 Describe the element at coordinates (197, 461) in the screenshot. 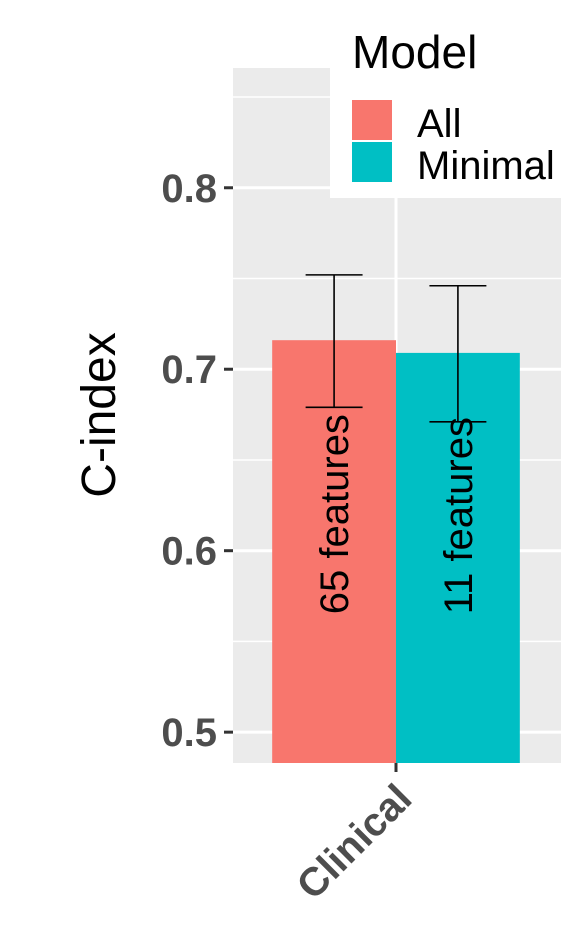

I see `y-axis: 0.5 0.6 0.7 0.8` at that location.